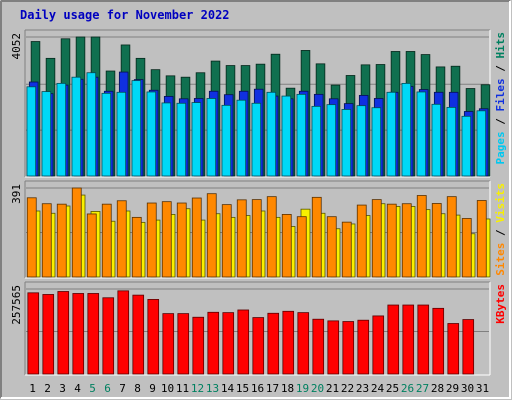 This screenshot has width=512, height=400. What do you see at coordinates (500, 147) in the screenshot?
I see `hits-legend-part-1: Pages` at bounding box center [500, 147].